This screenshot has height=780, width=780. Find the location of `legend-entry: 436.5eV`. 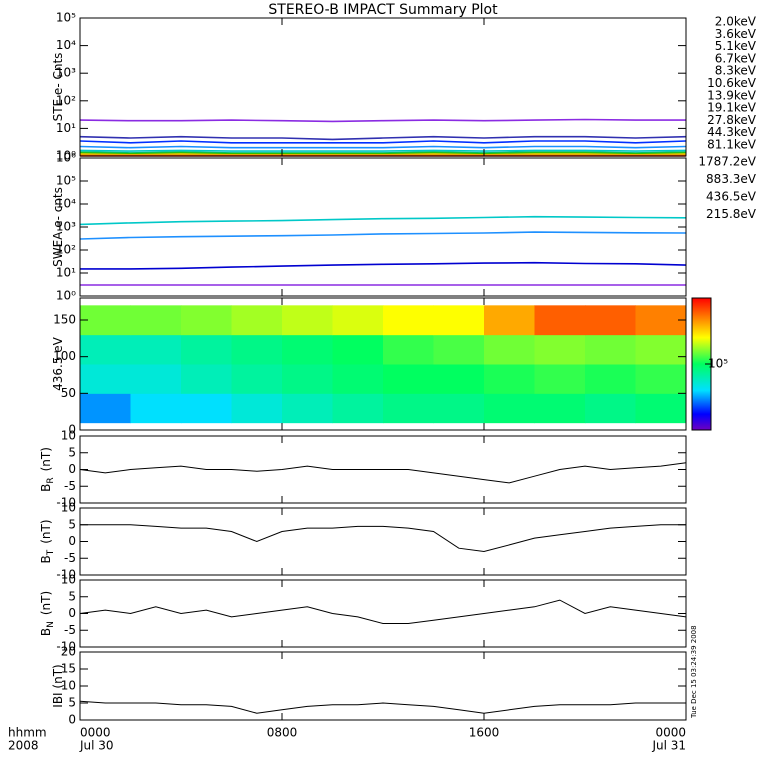

legend-entry: 436.5eV is located at coordinates (731, 197).